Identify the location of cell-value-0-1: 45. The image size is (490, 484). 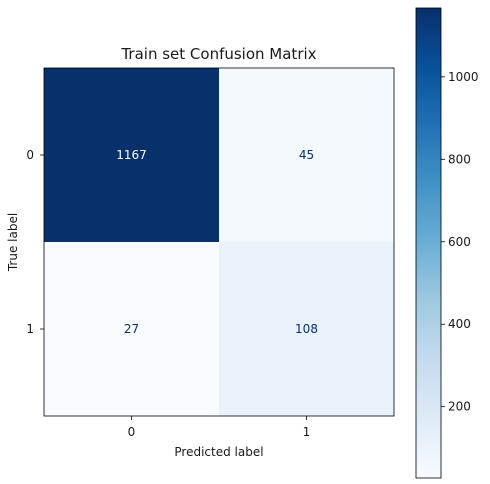
(306, 155).